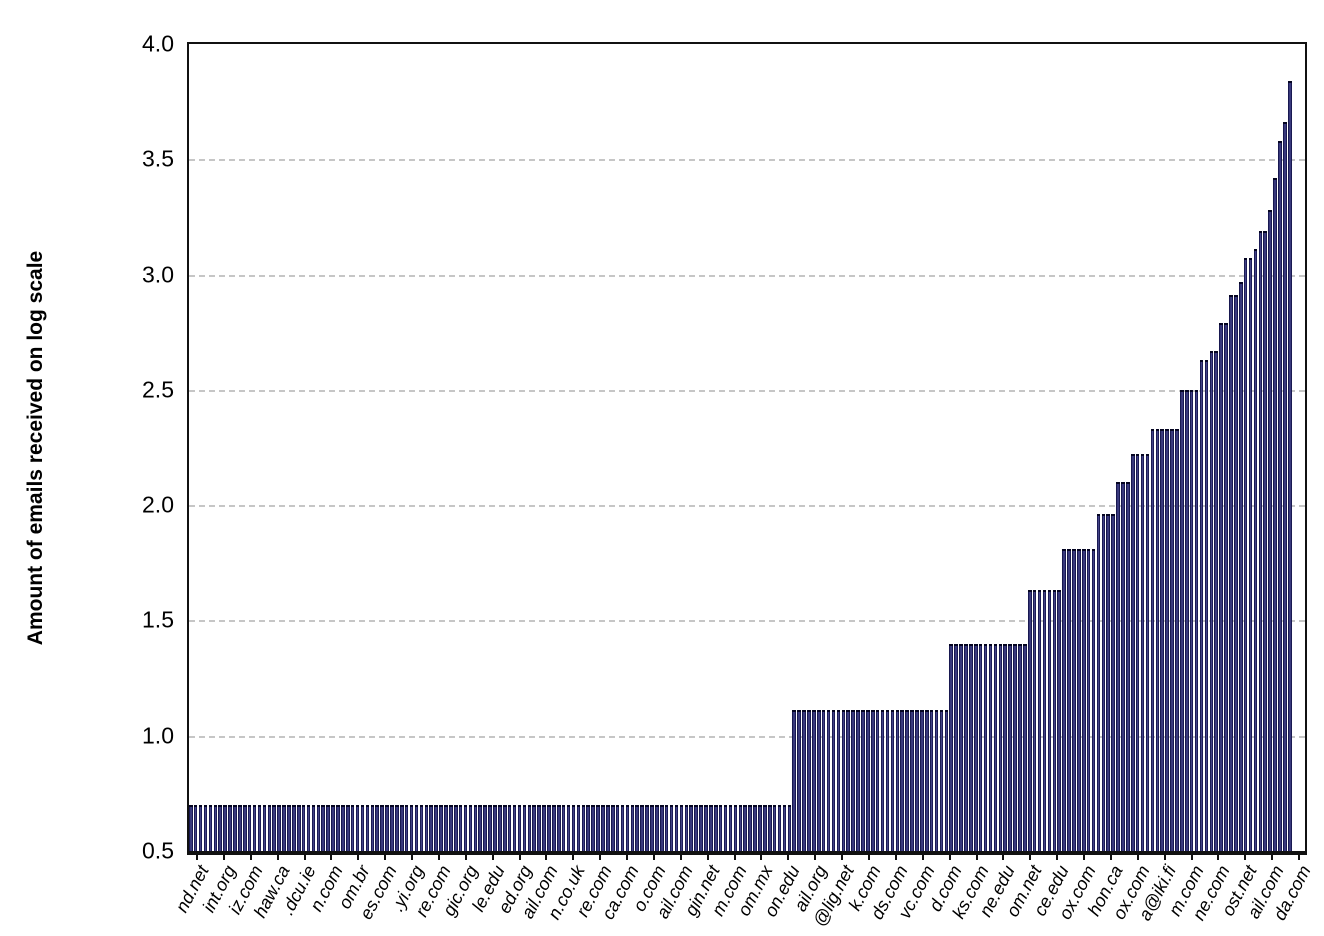 Image resolution: width=1324 pixels, height=936 pixels. What do you see at coordinates (158, 158) in the screenshot?
I see `y-tick-label: 3.5` at bounding box center [158, 158].